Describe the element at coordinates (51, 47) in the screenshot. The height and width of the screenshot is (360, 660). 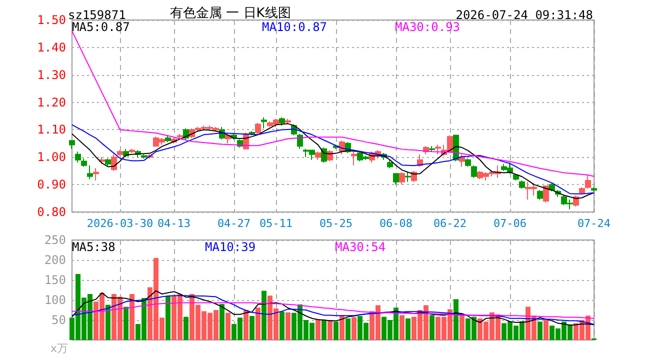
I see `y-tick-label: 1.40` at that location.